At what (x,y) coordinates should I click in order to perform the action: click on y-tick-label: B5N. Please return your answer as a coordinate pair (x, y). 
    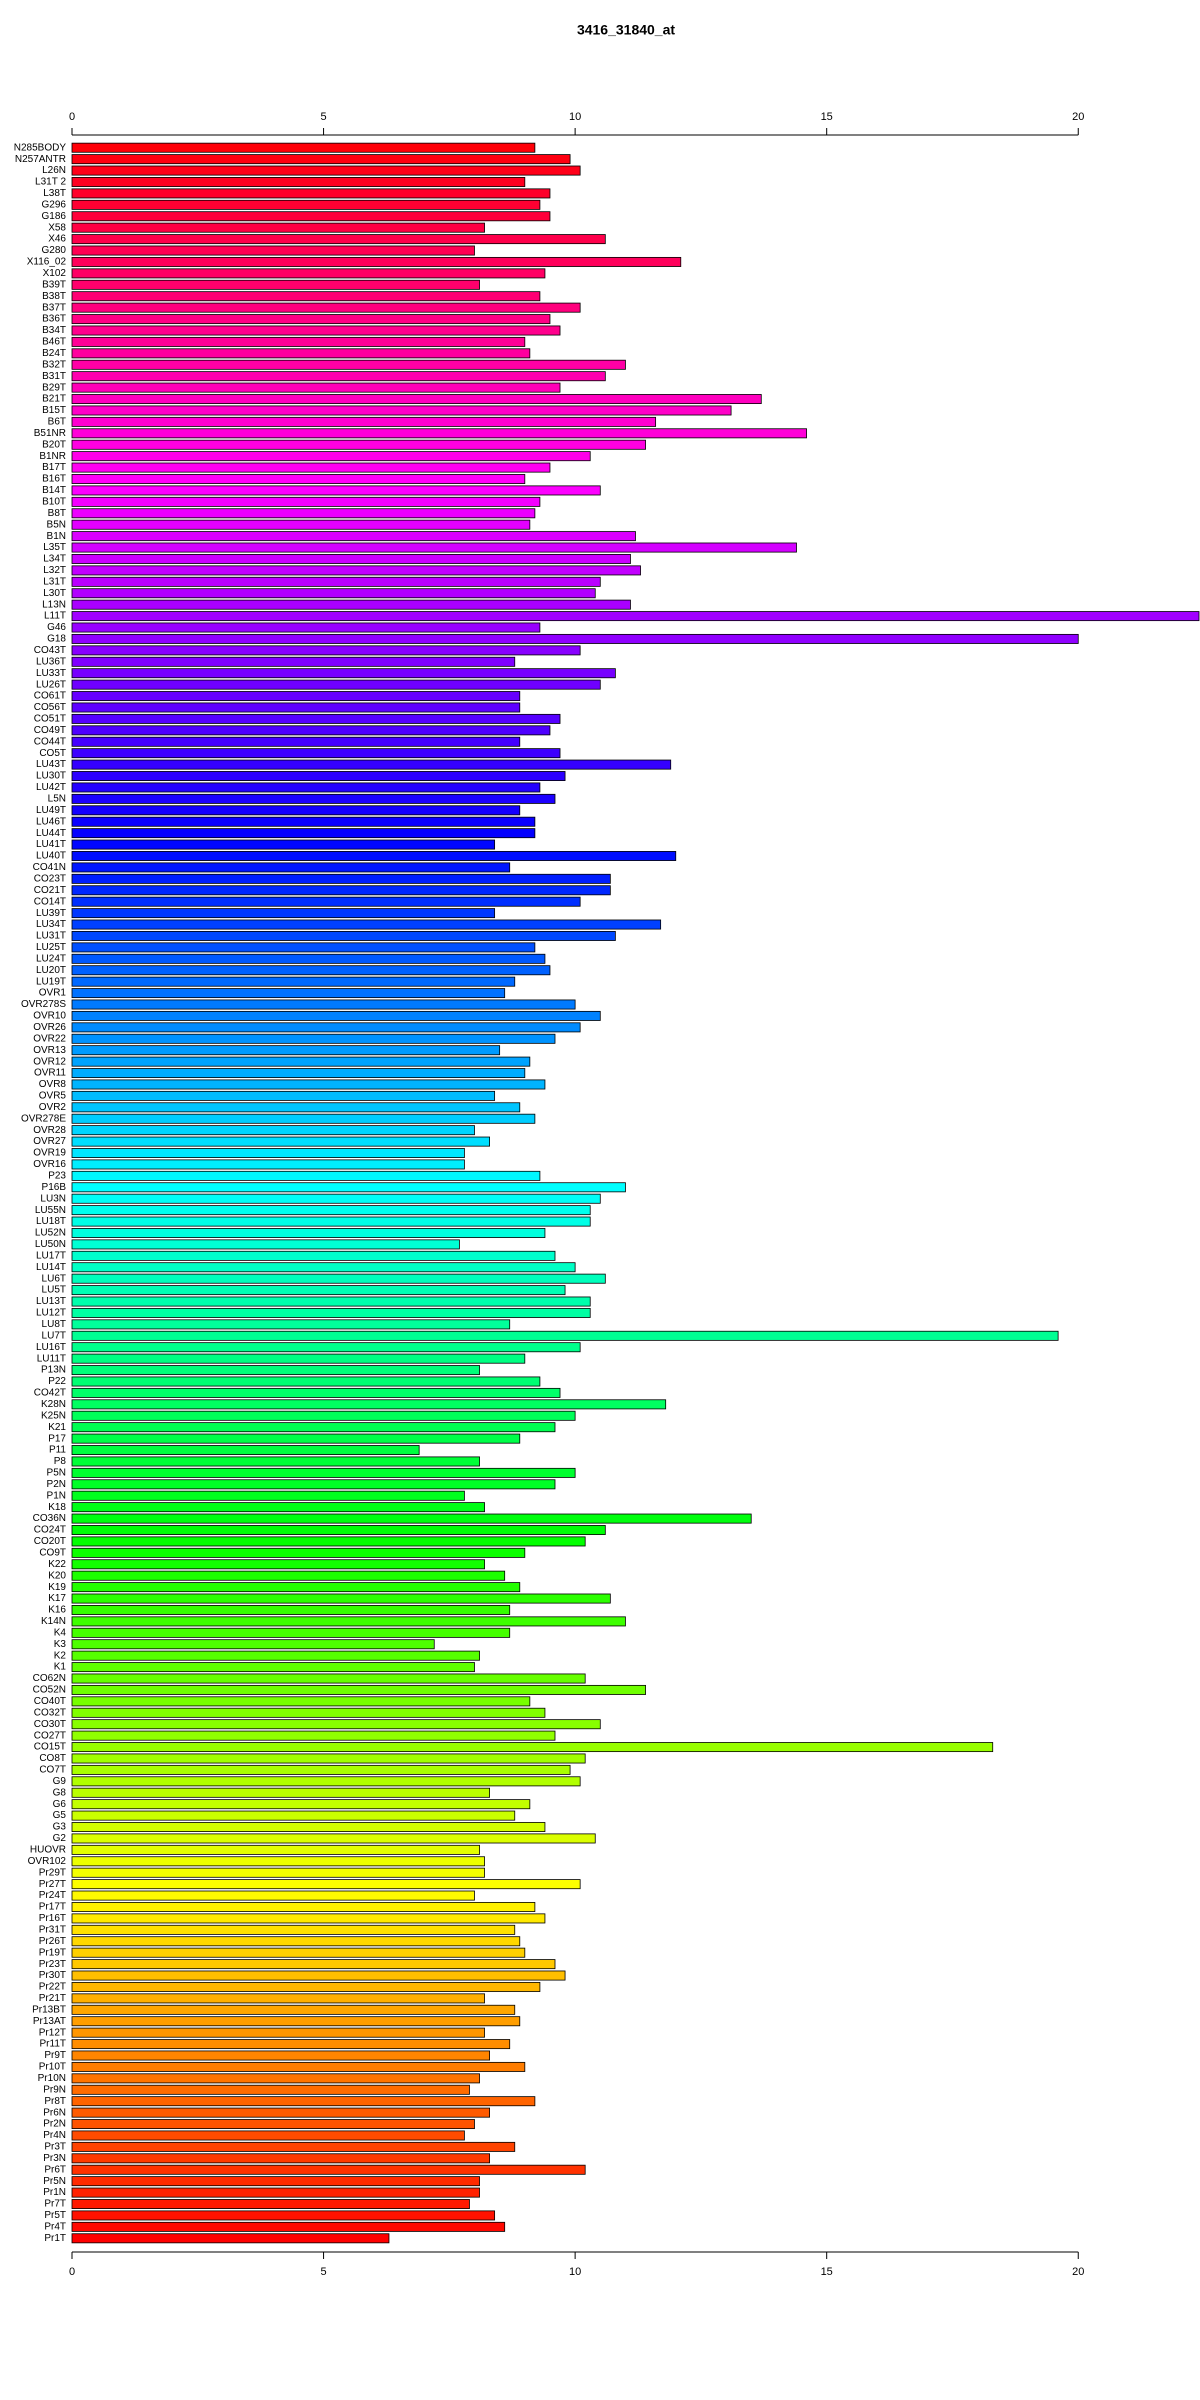
    Looking at the image, I should click on (56, 524).